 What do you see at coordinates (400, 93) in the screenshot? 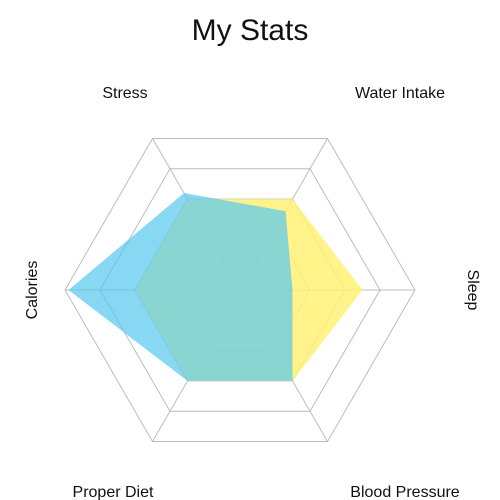
I see `axis-label-water-intake: Water Intake` at bounding box center [400, 93].